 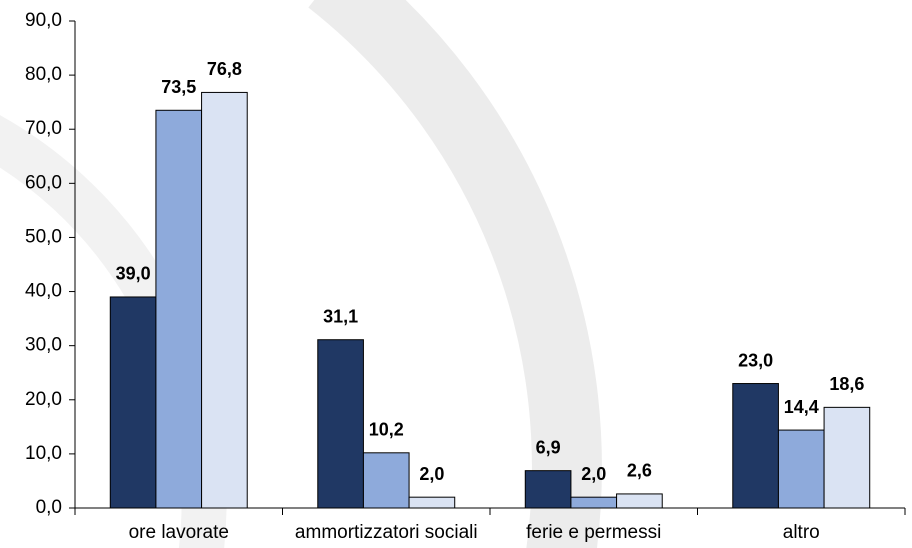 What do you see at coordinates (43, 128) in the screenshot?
I see `y-tick-label: 70,0` at bounding box center [43, 128].